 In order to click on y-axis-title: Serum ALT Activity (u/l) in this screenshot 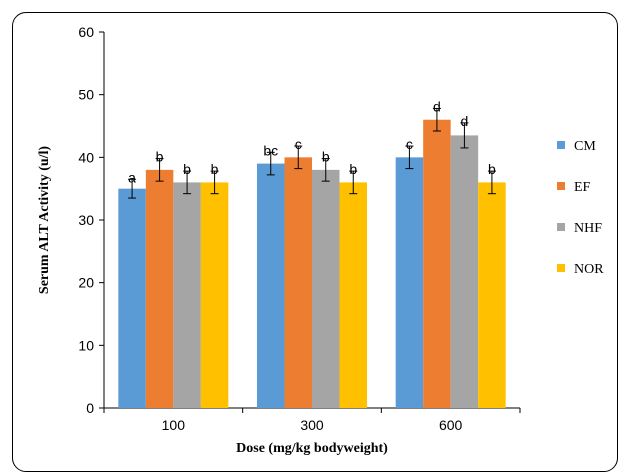, I will do `click(44, 220)`.